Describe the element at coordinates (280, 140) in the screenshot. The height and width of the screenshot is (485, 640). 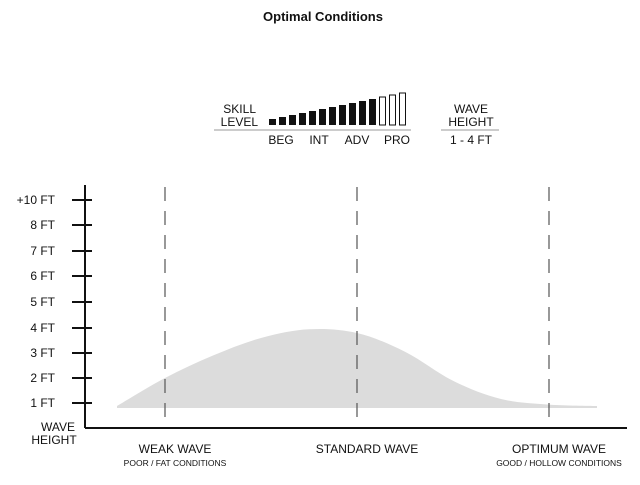
I see `skill-level-label: BEG` at that location.